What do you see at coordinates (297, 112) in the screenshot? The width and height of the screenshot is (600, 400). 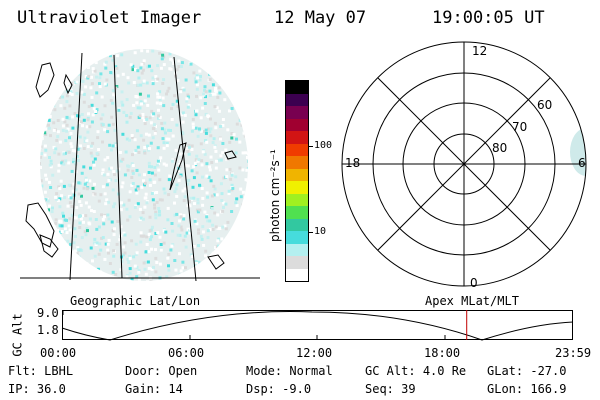 I see `colorbar-stop` at bounding box center [297, 112].